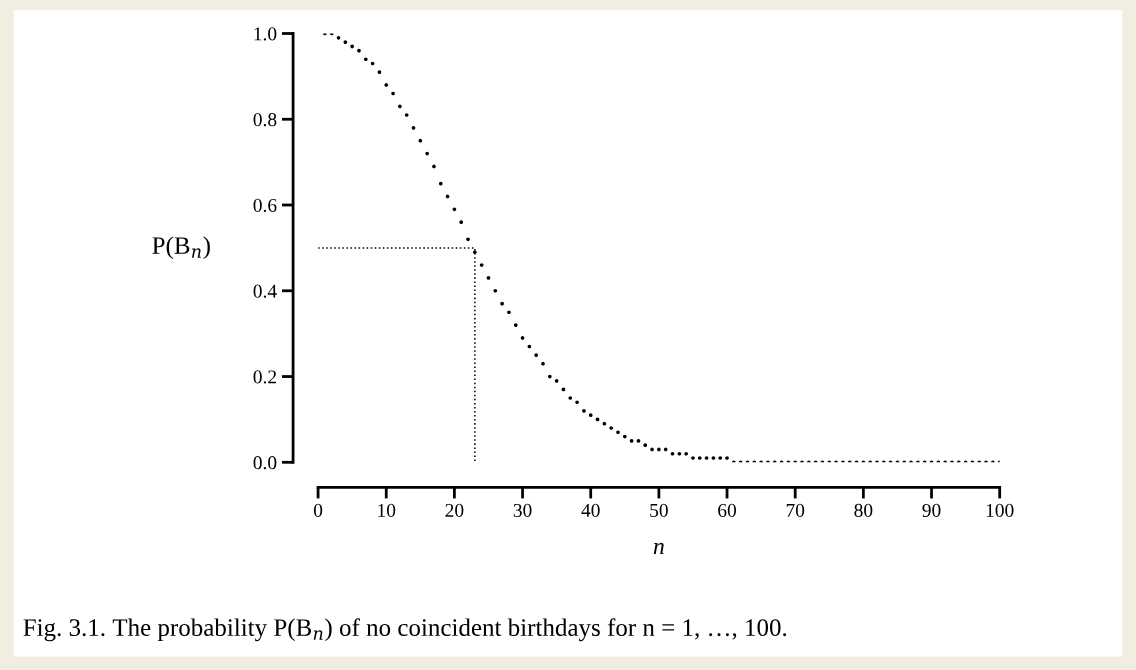  I want to click on x-tick-label: 50, so click(659, 510).